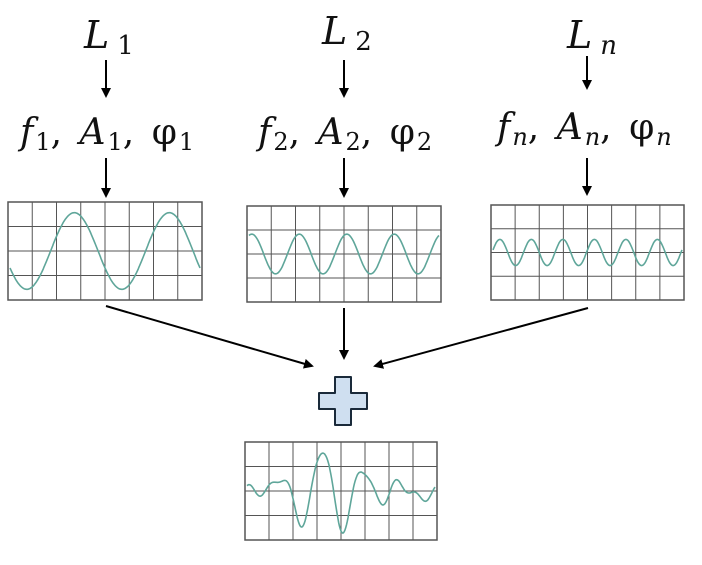 Image resolution: width=702 pixels, height=565 pixels. What do you see at coordinates (107, 134) in the screenshot?
I see `params-label-1: f1, A1, φ1` at bounding box center [107, 134].